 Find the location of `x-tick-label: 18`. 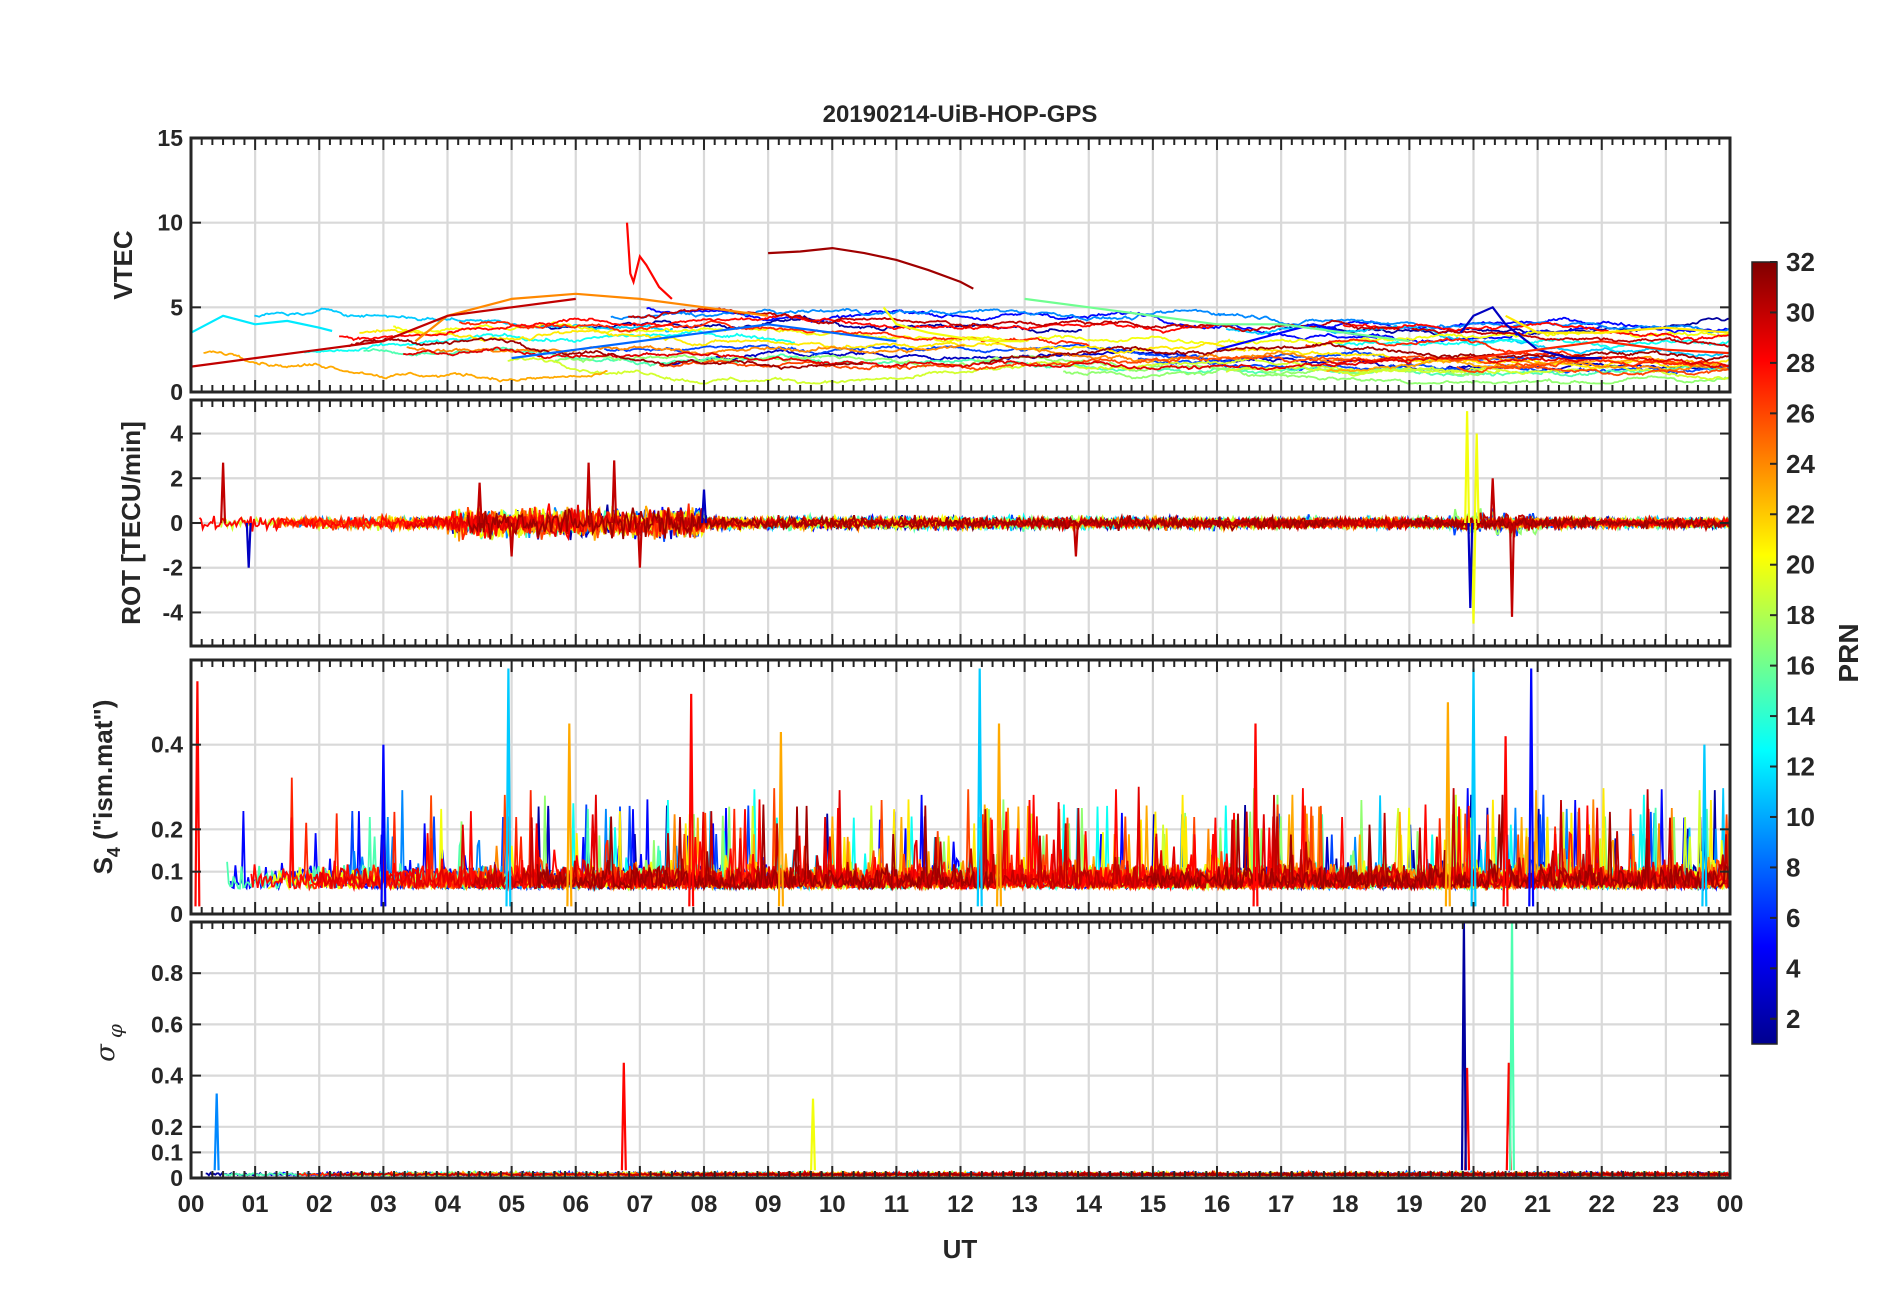

x-tick-label: 18 is located at coordinates (1345, 1204).